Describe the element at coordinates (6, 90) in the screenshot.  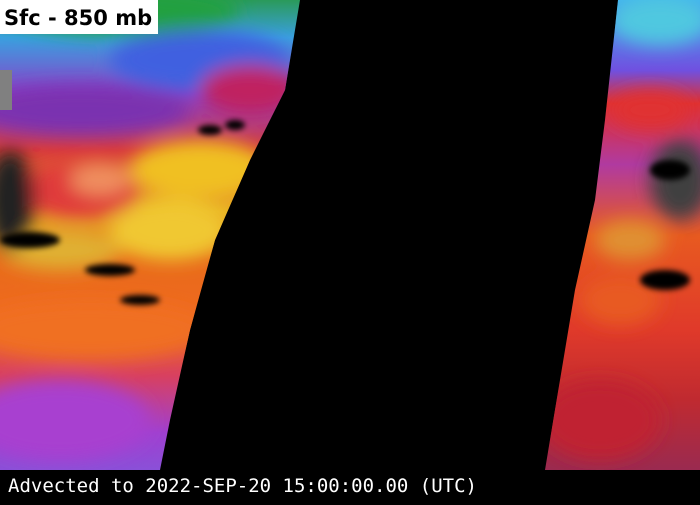
I see `missing-data` at that location.